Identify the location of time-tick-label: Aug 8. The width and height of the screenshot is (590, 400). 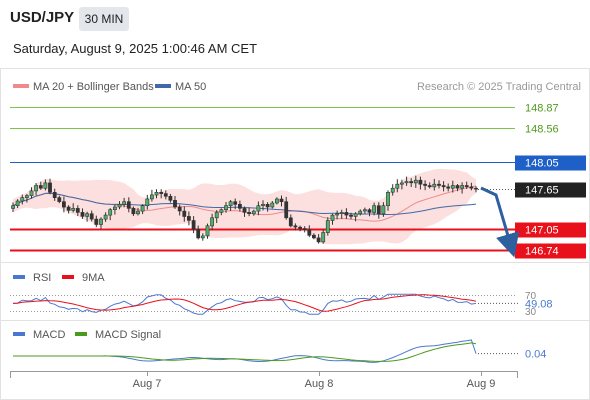
(319, 384).